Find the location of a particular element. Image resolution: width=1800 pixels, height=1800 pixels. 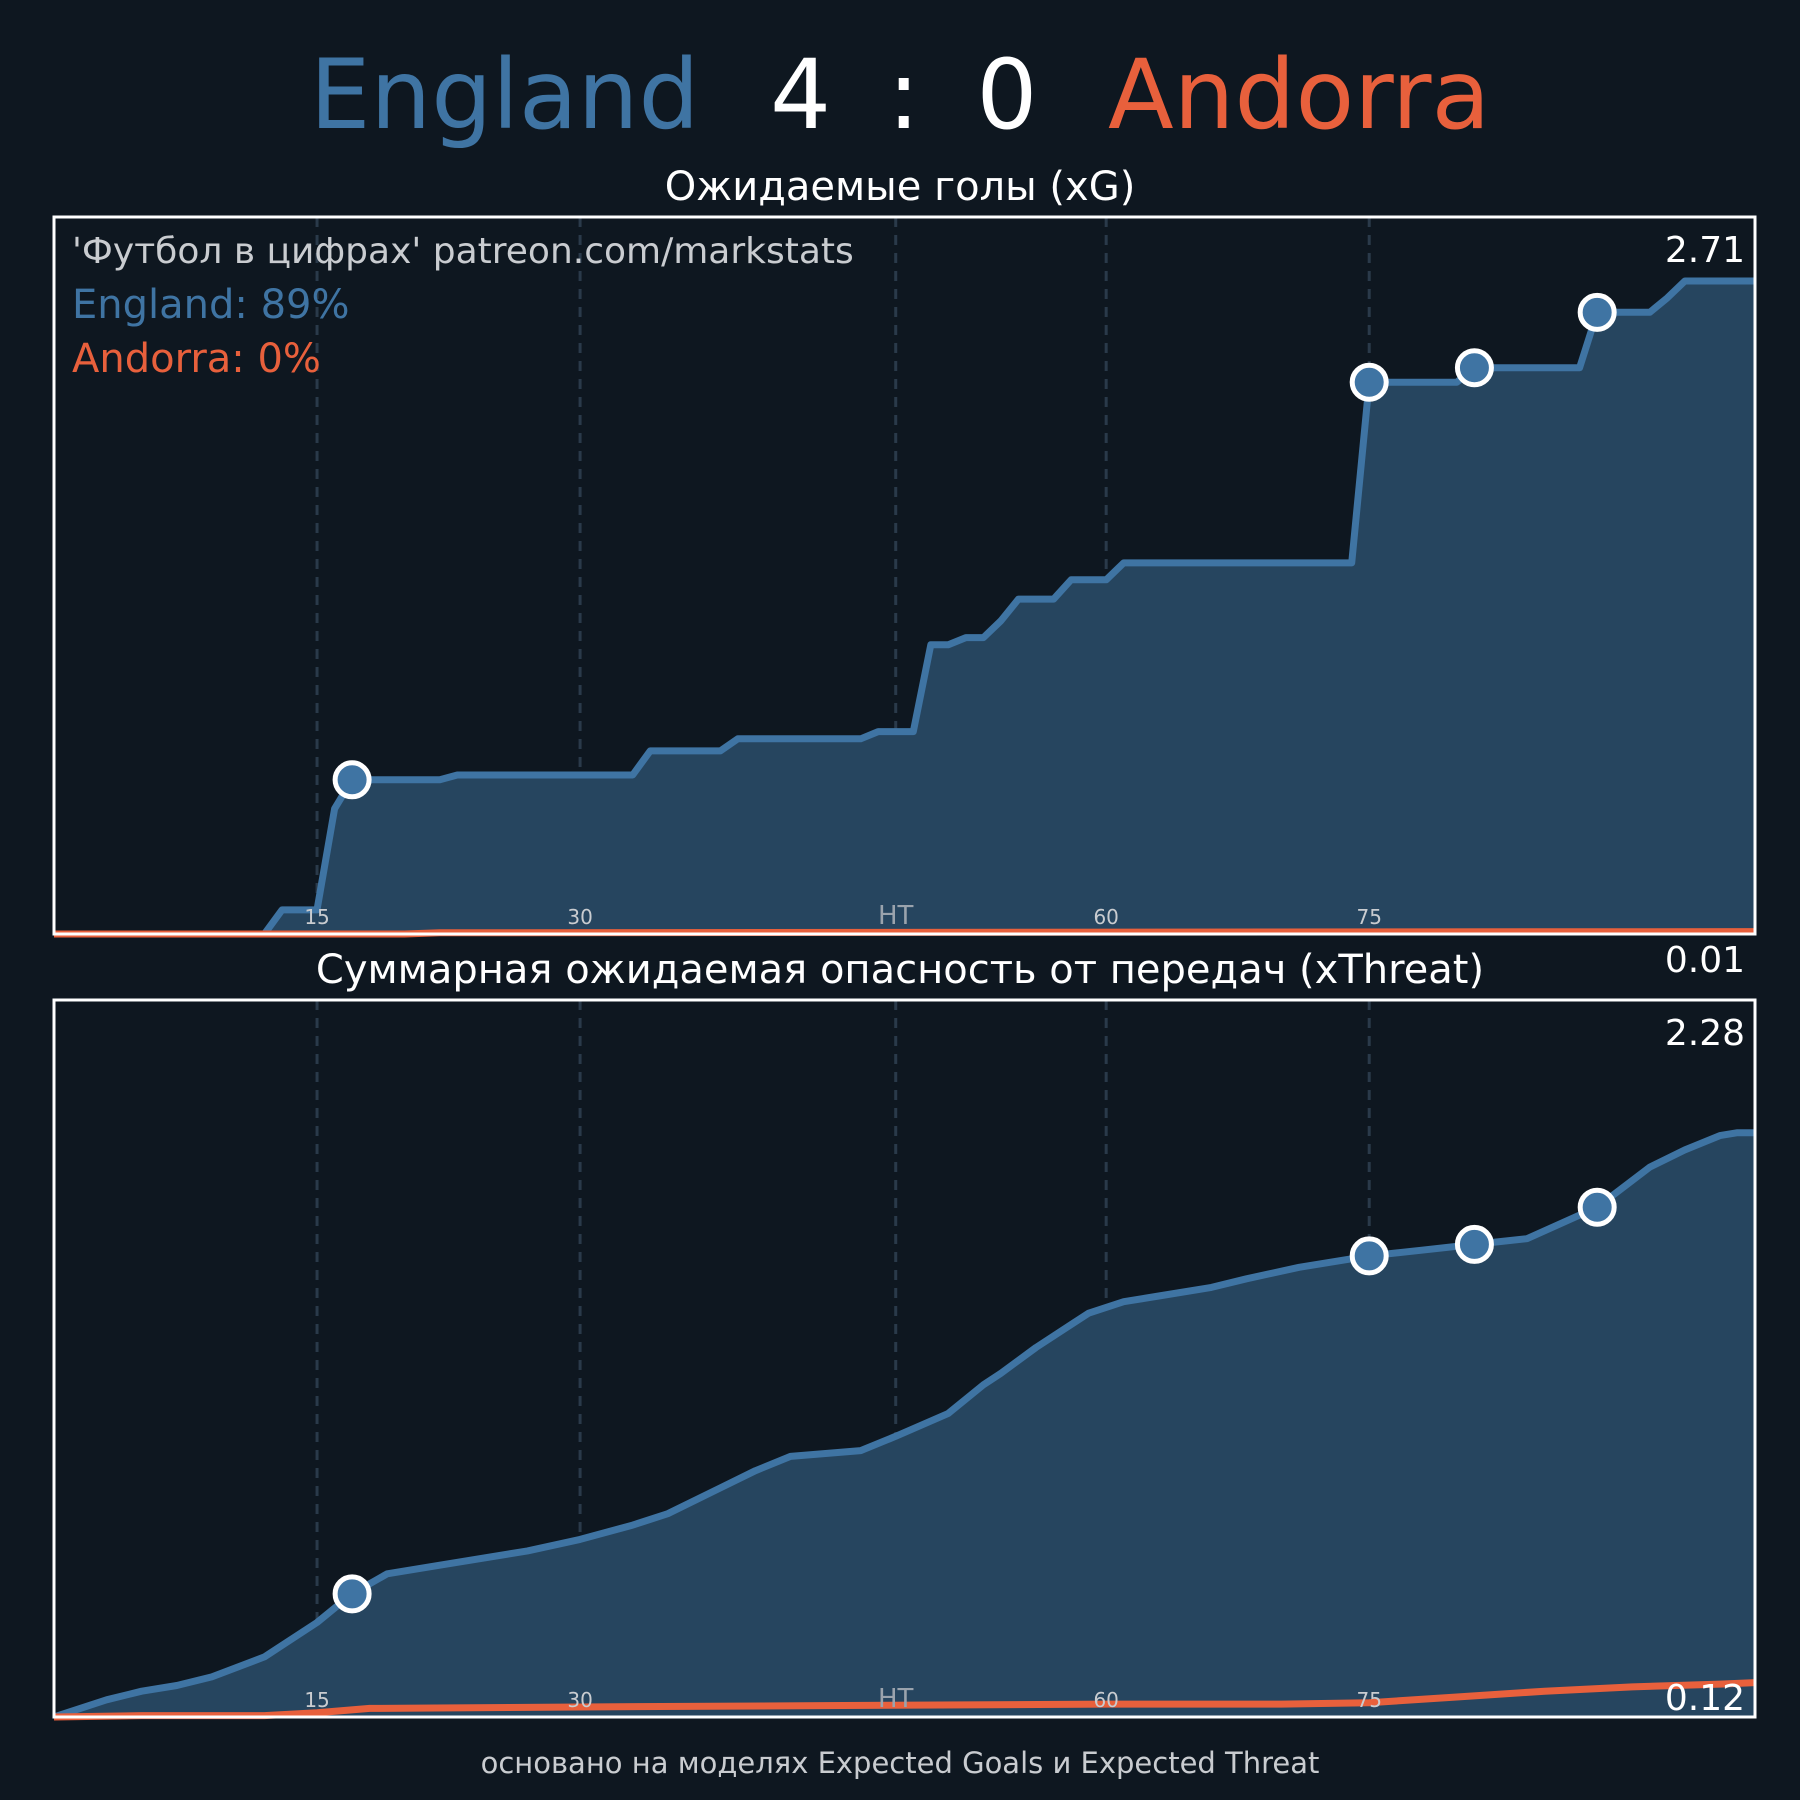

series-line-andorra is located at coordinates (904, 1700).